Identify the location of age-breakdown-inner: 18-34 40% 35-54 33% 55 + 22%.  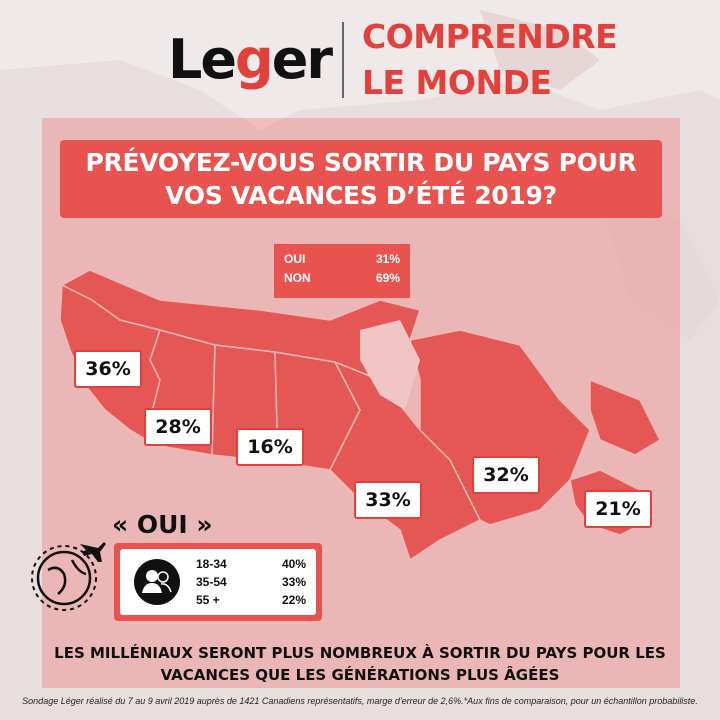
(218, 582).